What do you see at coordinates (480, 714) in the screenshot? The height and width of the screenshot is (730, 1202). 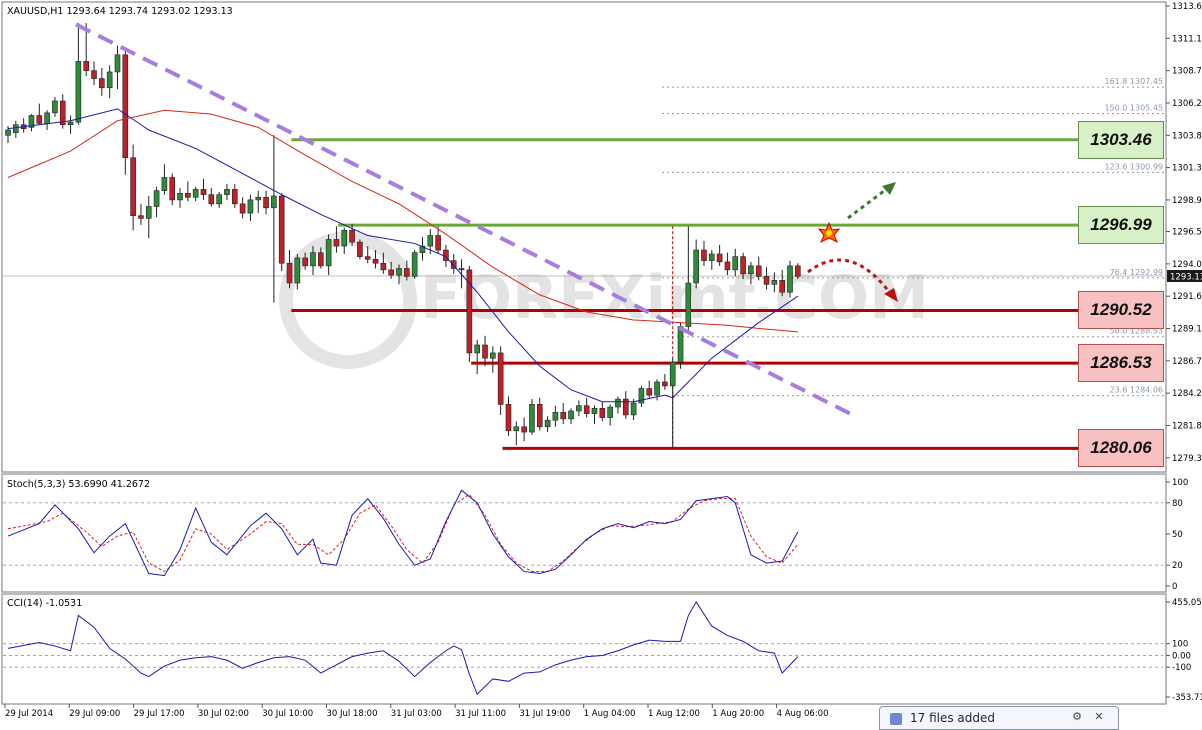 I see `time-tick-label: 31 Jul 11:00` at bounding box center [480, 714].